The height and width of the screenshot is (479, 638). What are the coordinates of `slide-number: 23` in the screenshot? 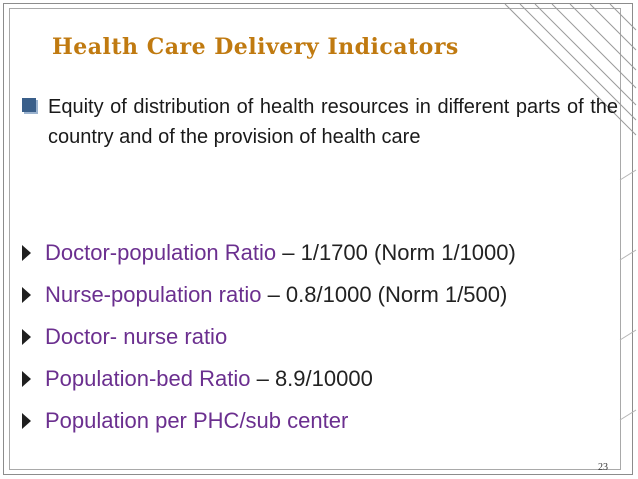 It's located at (603, 467).